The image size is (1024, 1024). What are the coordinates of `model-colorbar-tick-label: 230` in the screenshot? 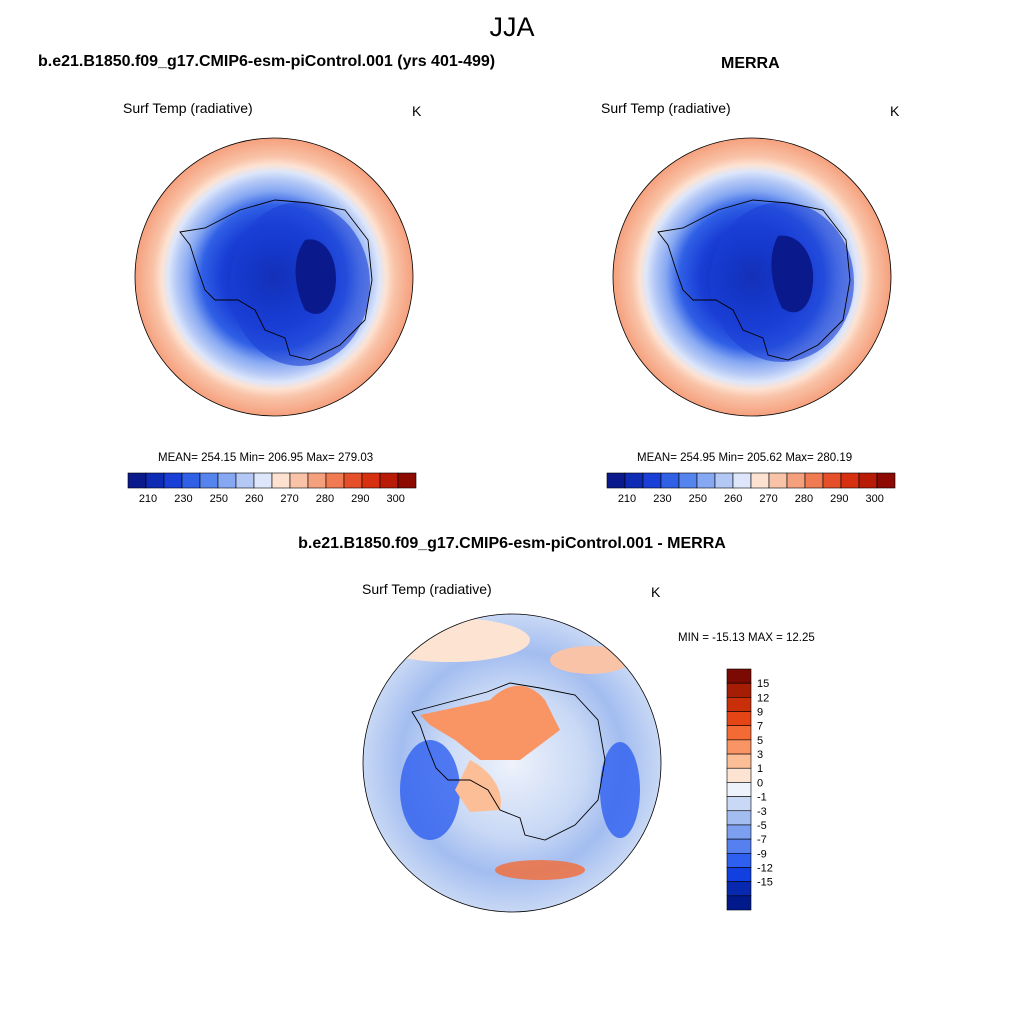 It's located at (183, 499).